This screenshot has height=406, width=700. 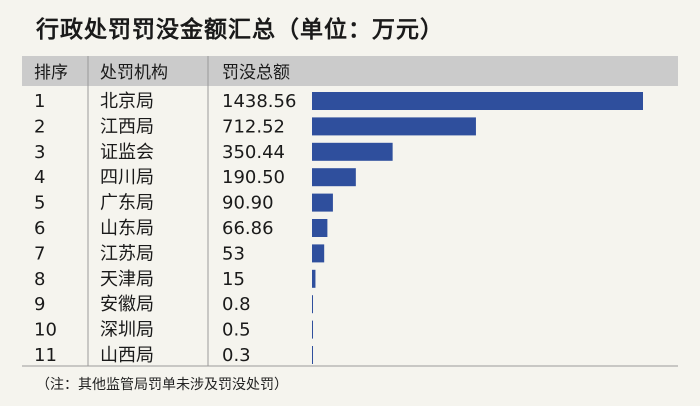 I want to click on value-label: 15, so click(x=233, y=279).